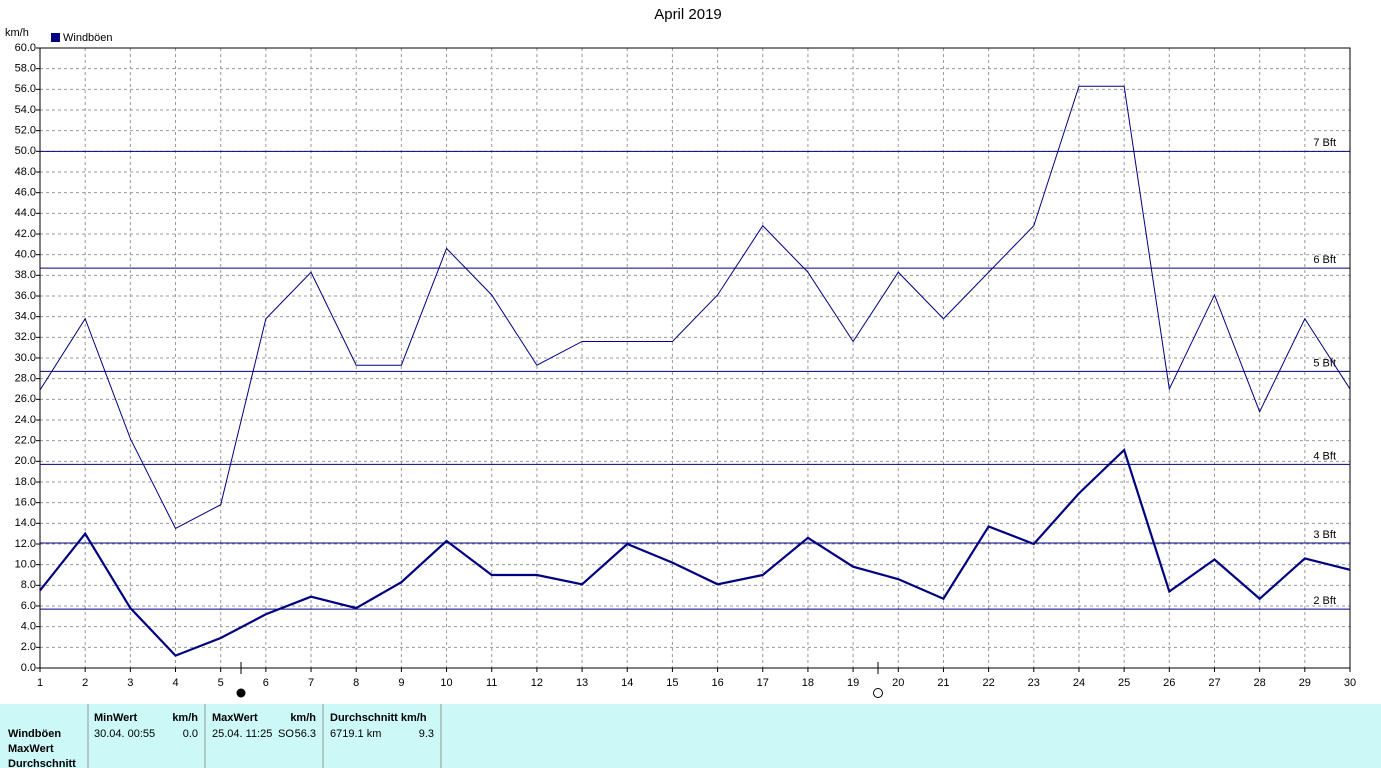 The height and width of the screenshot is (768, 1381). What do you see at coordinates (28, 606) in the screenshot?
I see `y-tick-label: 6.0` at bounding box center [28, 606].